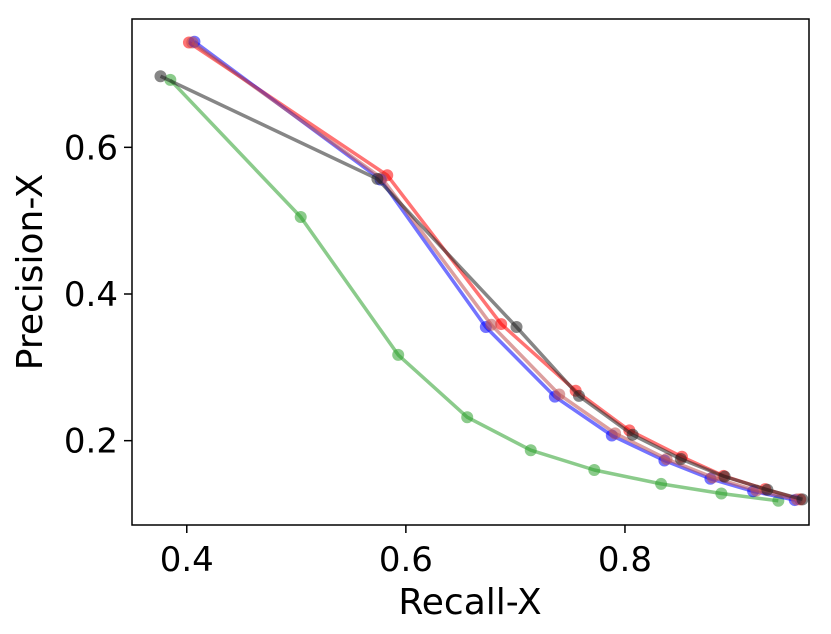 The image size is (831, 634). I want to click on y-tick-label: 0.2, so click(91, 442).